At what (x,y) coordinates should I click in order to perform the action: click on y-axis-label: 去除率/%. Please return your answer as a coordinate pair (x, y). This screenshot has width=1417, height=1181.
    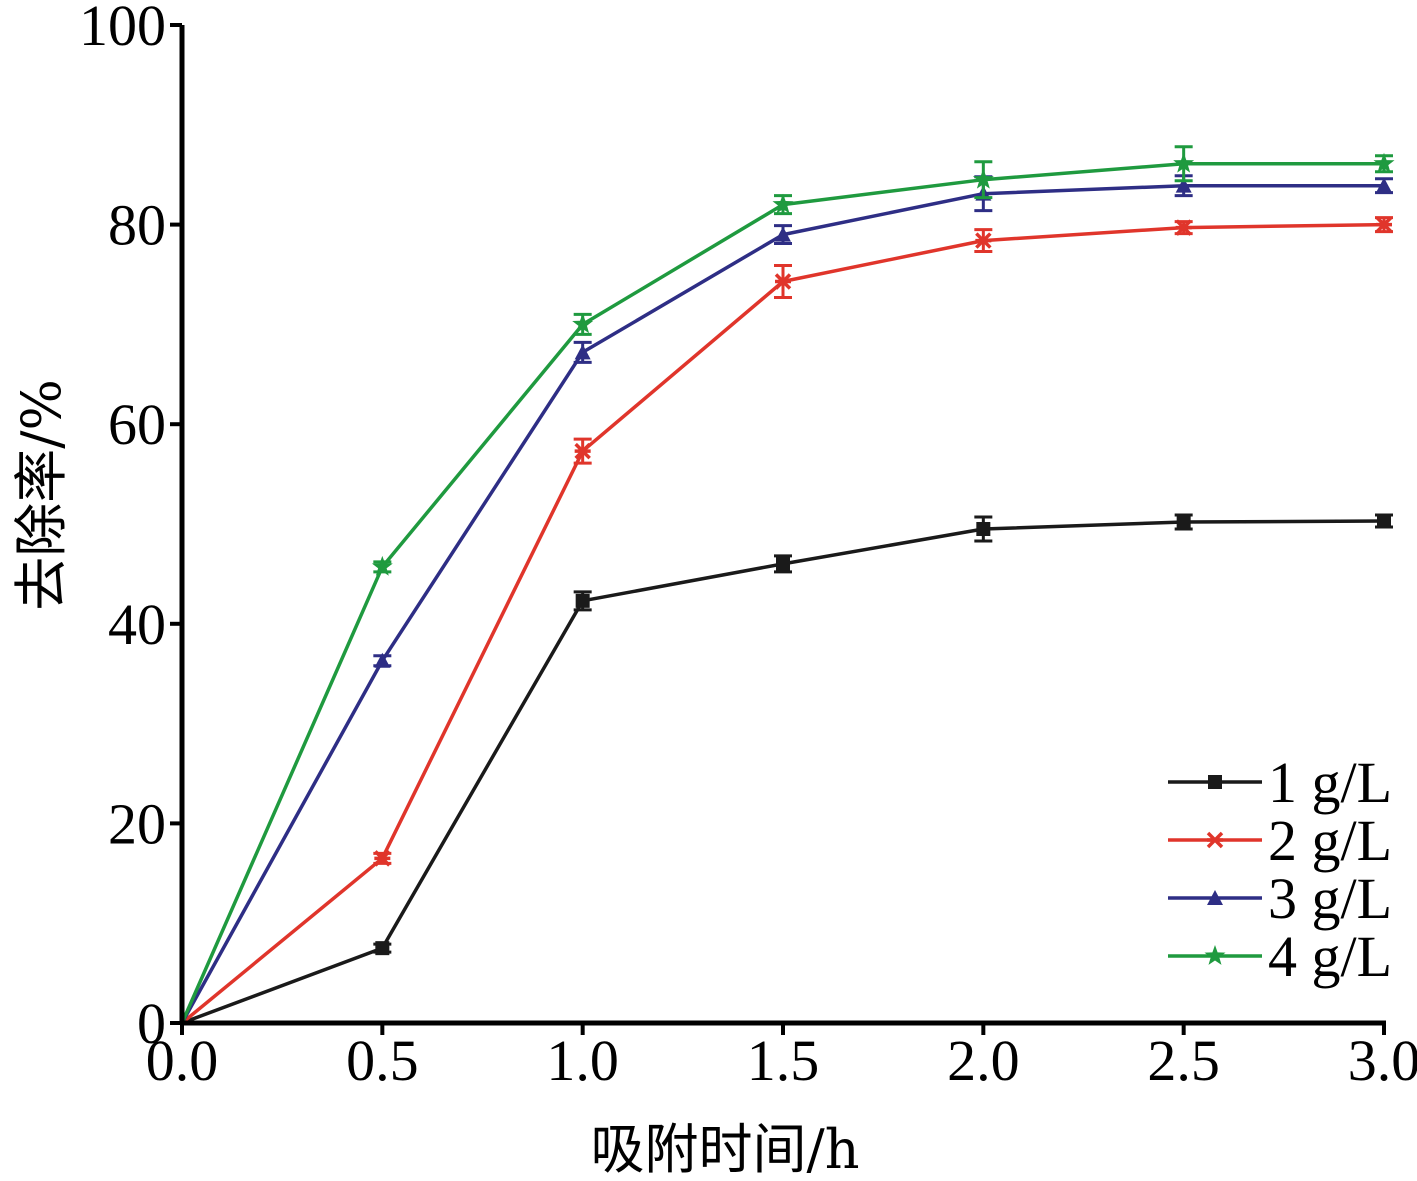
    Looking at the image, I should click on (41, 495).